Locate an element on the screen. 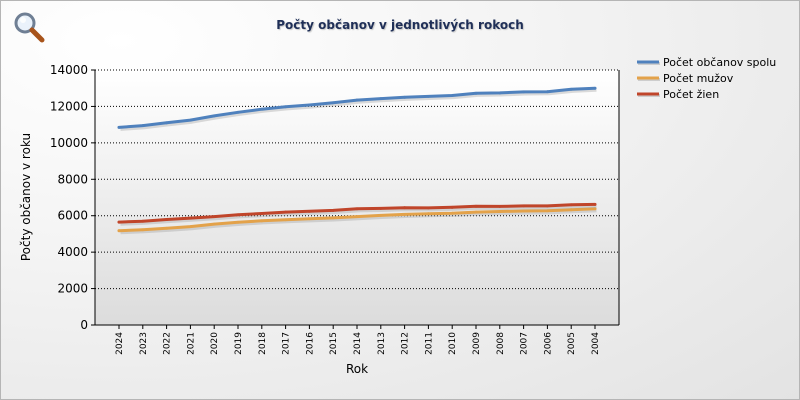 The height and width of the screenshot is (400, 800). x-tick-label: 2019 is located at coordinates (239, 343).